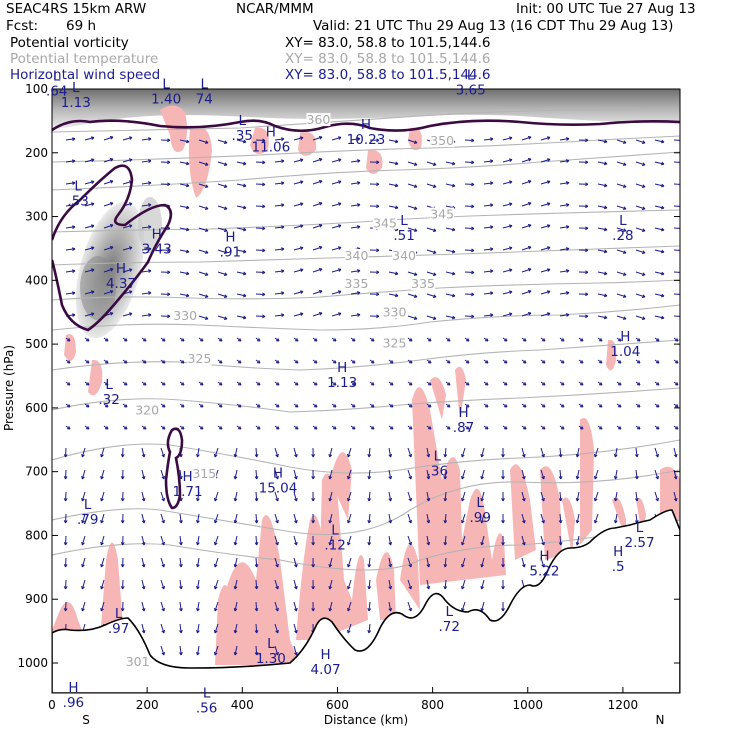 Image resolution: width=740 pixels, height=740 pixels. I want to click on extremum-value: .56, so click(206, 709).